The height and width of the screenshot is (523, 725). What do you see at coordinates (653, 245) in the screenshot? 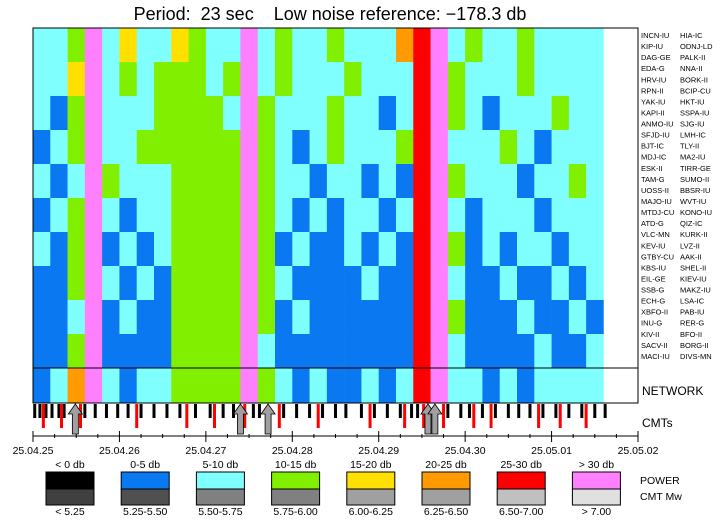
I see `station-label: KEV-IU` at bounding box center [653, 245].